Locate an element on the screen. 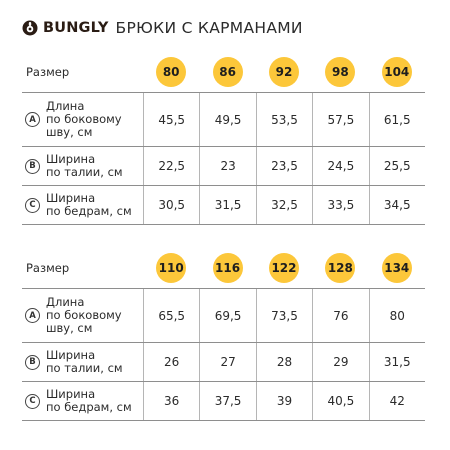 The width and height of the screenshot is (450, 450). table-cell: 42 is located at coordinates (396, 401).